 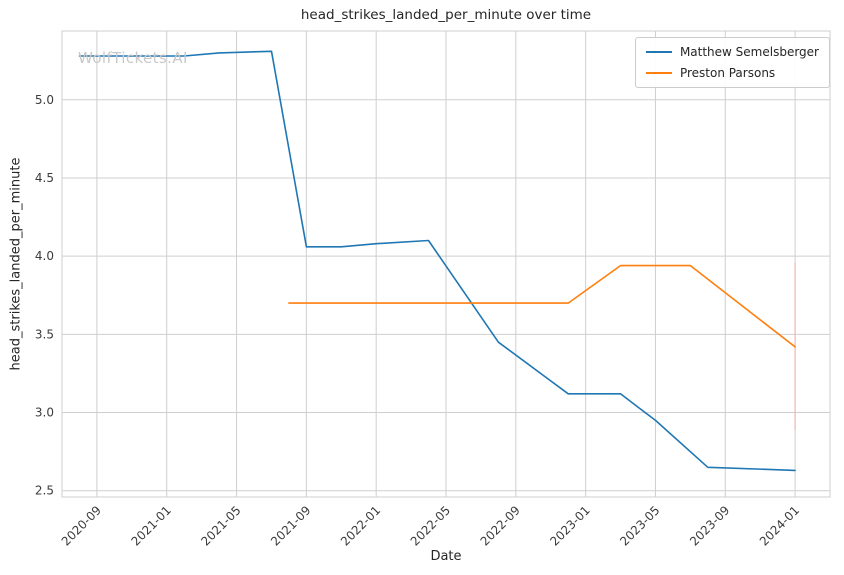 I want to click on y-tick-label: 3.5, so click(x=44, y=334).